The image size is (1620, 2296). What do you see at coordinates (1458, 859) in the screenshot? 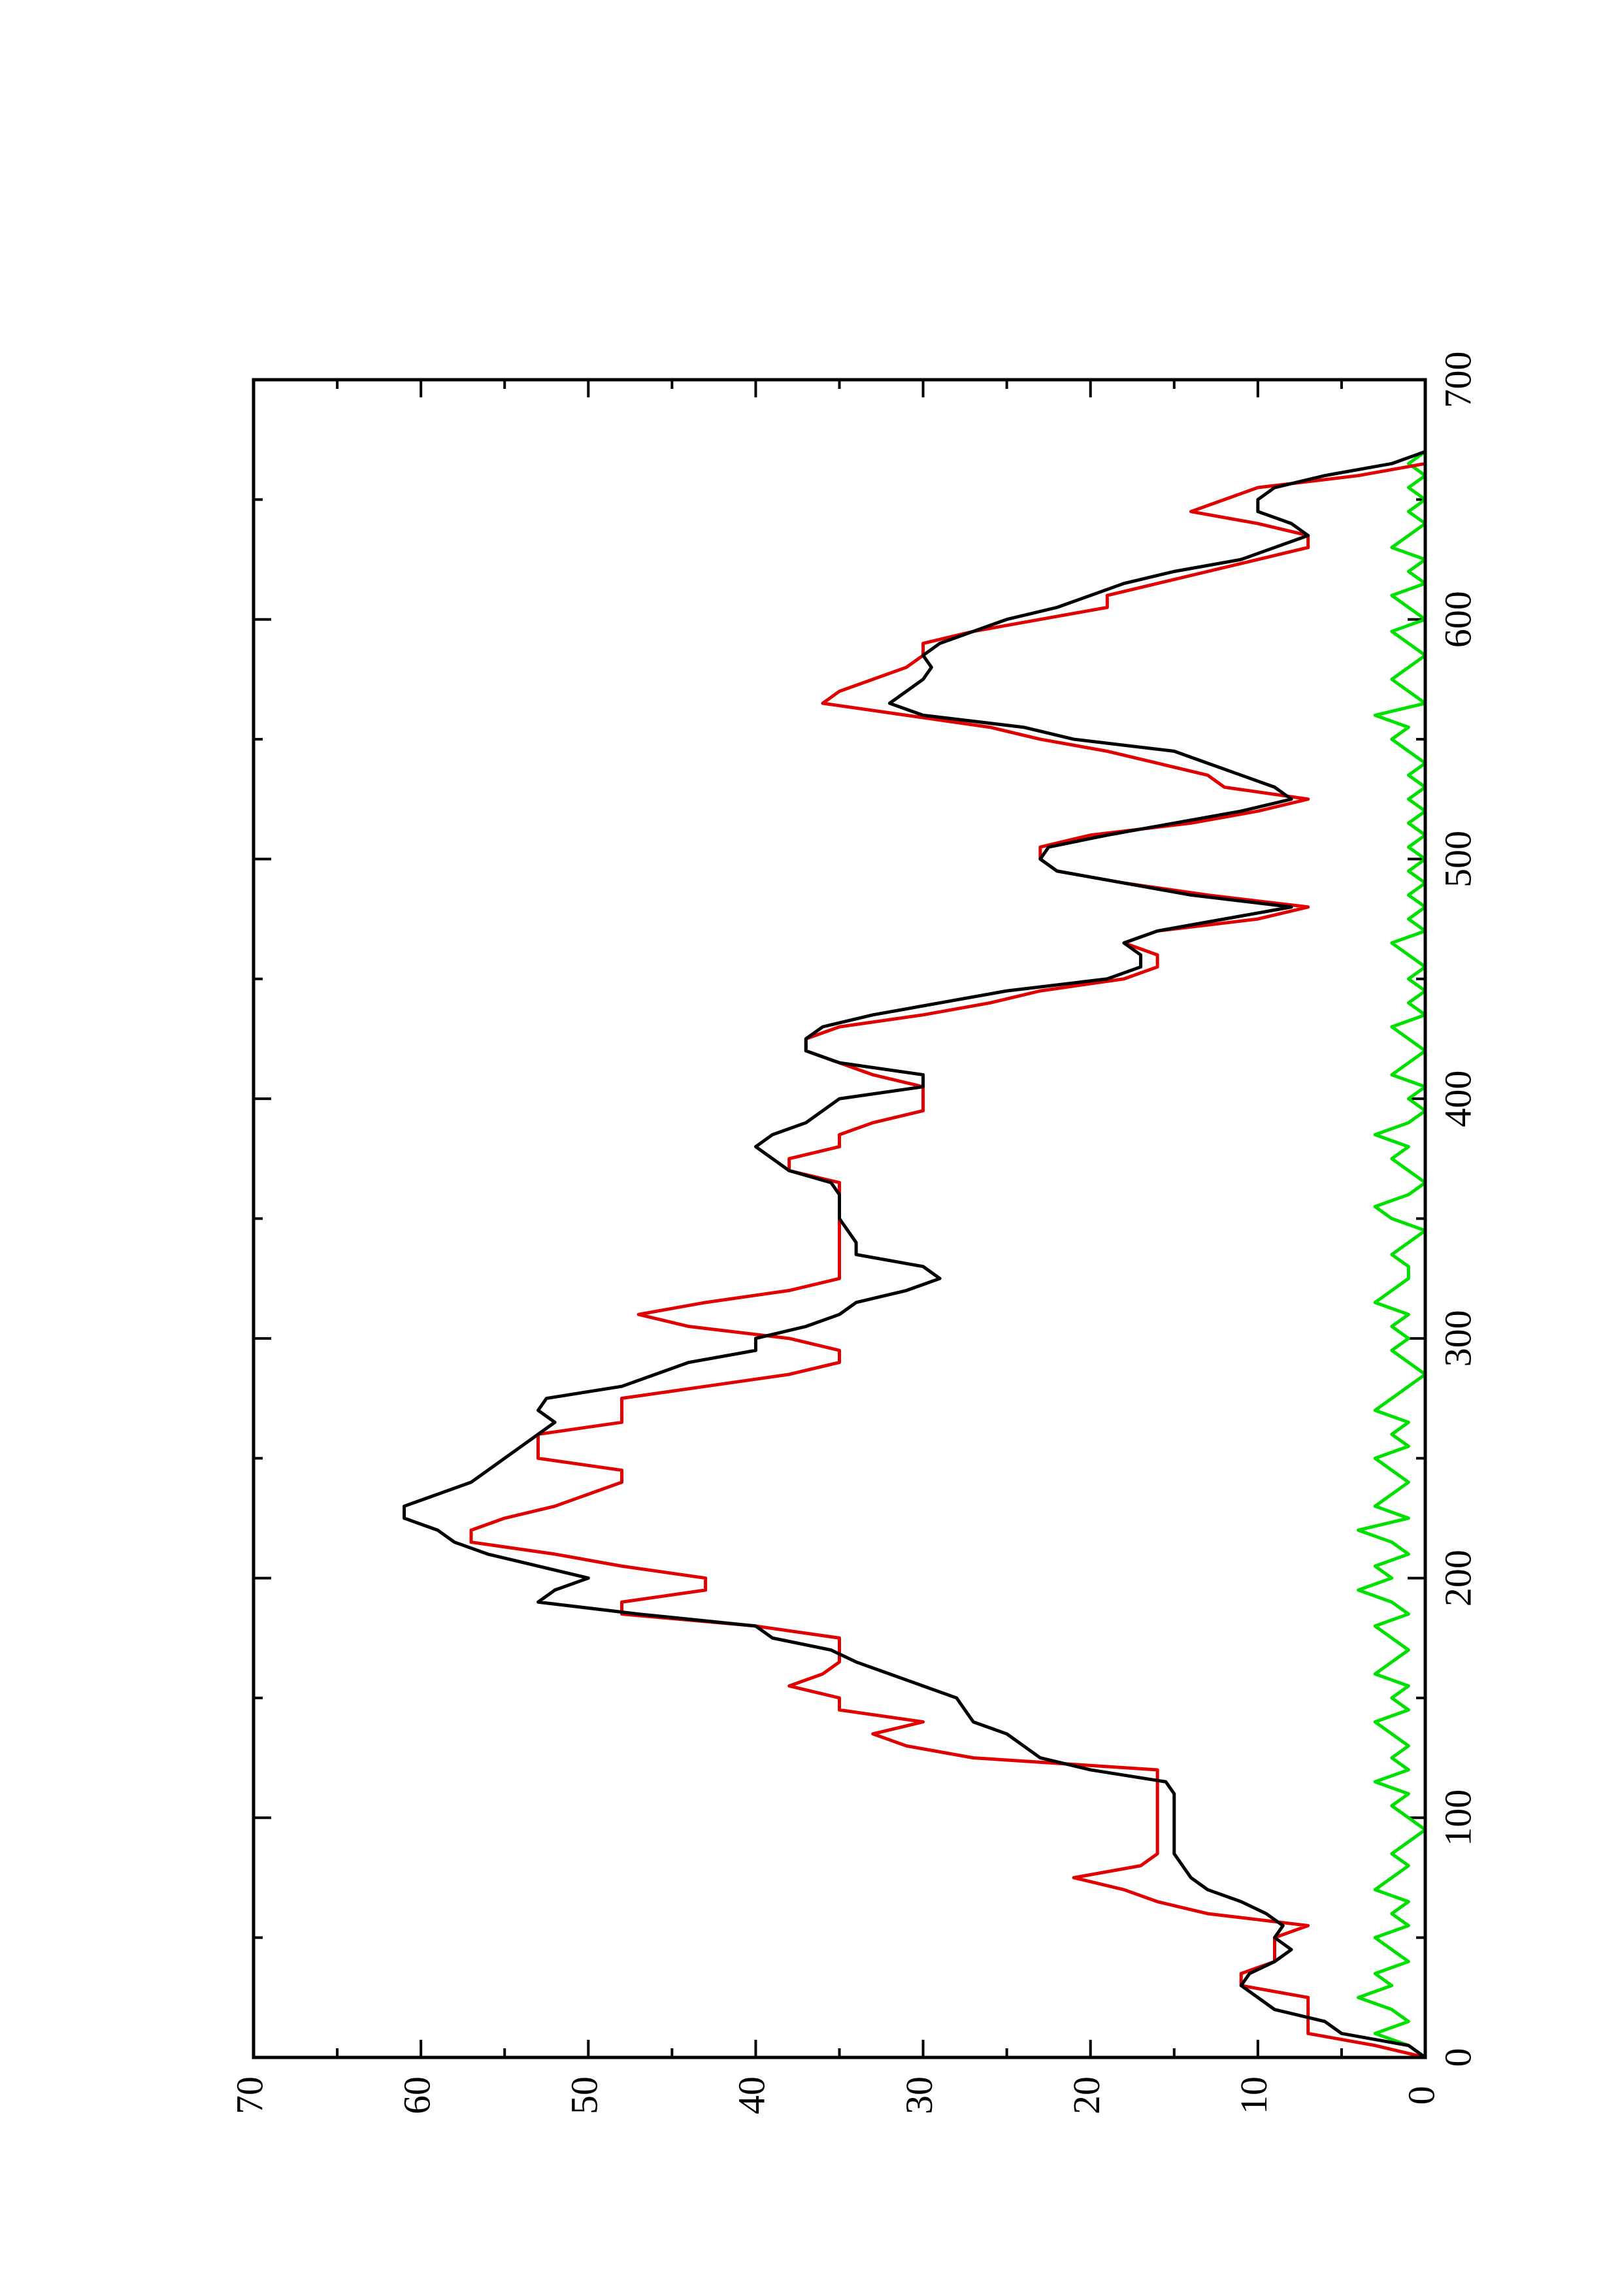
I see `x-tick-label: 500` at bounding box center [1458, 859].